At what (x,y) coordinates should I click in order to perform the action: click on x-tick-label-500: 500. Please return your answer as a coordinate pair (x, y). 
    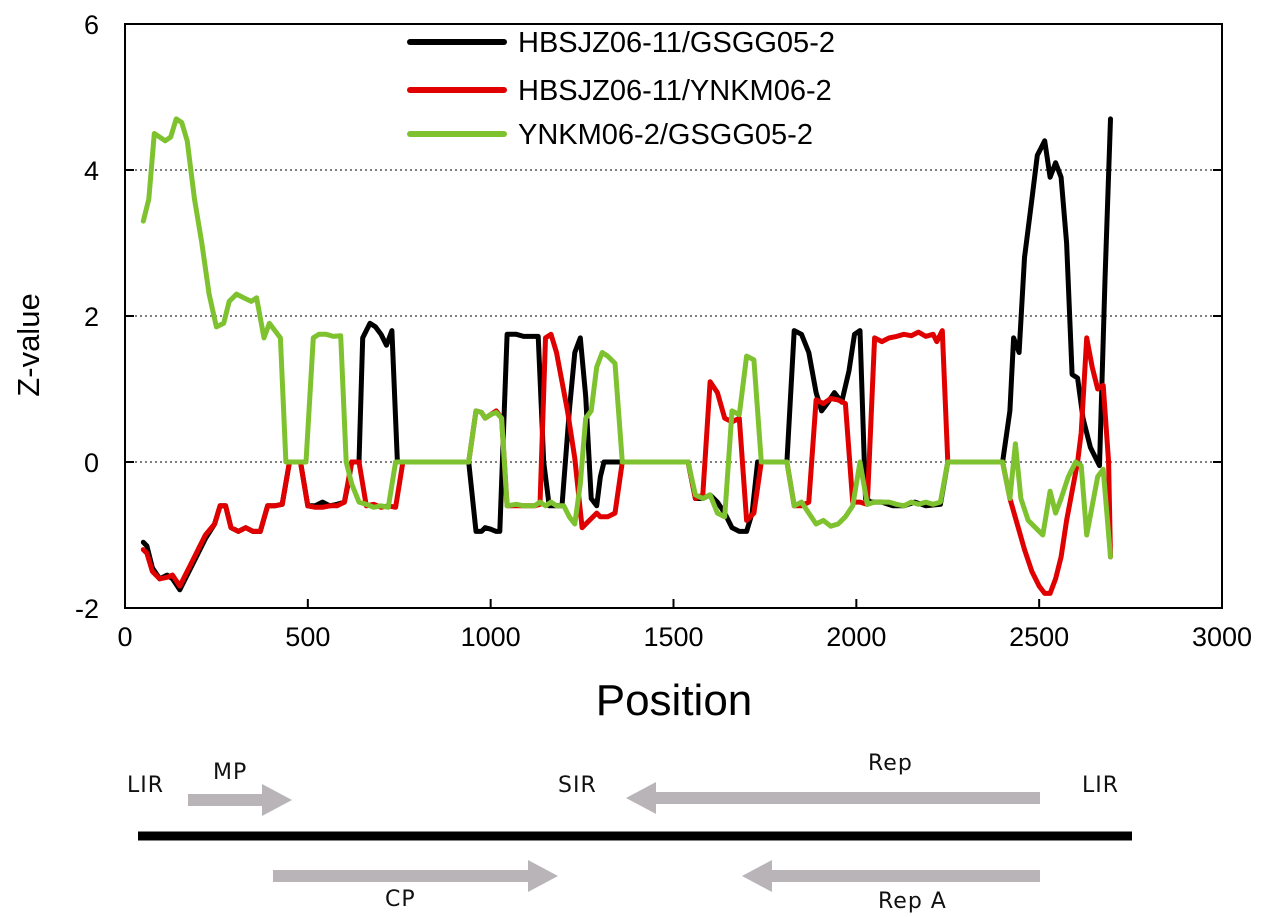
    Looking at the image, I should click on (307, 637).